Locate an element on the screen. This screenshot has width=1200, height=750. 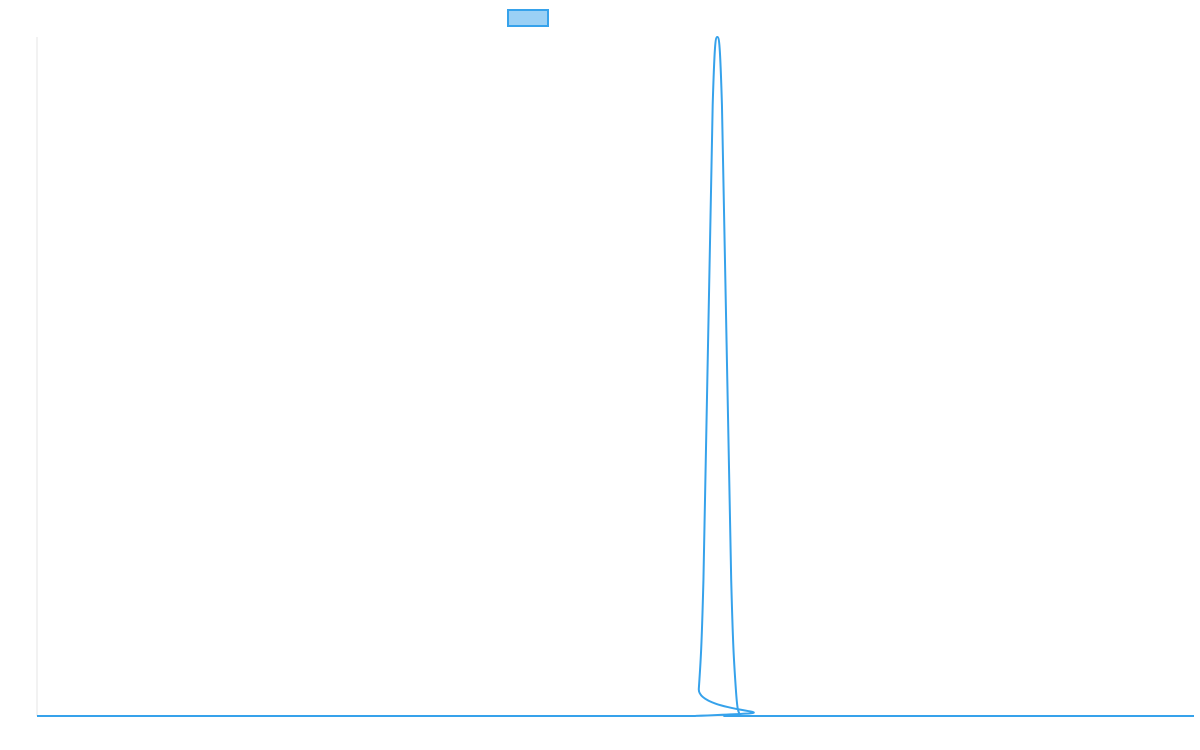
legend is located at coordinates (528, 18).